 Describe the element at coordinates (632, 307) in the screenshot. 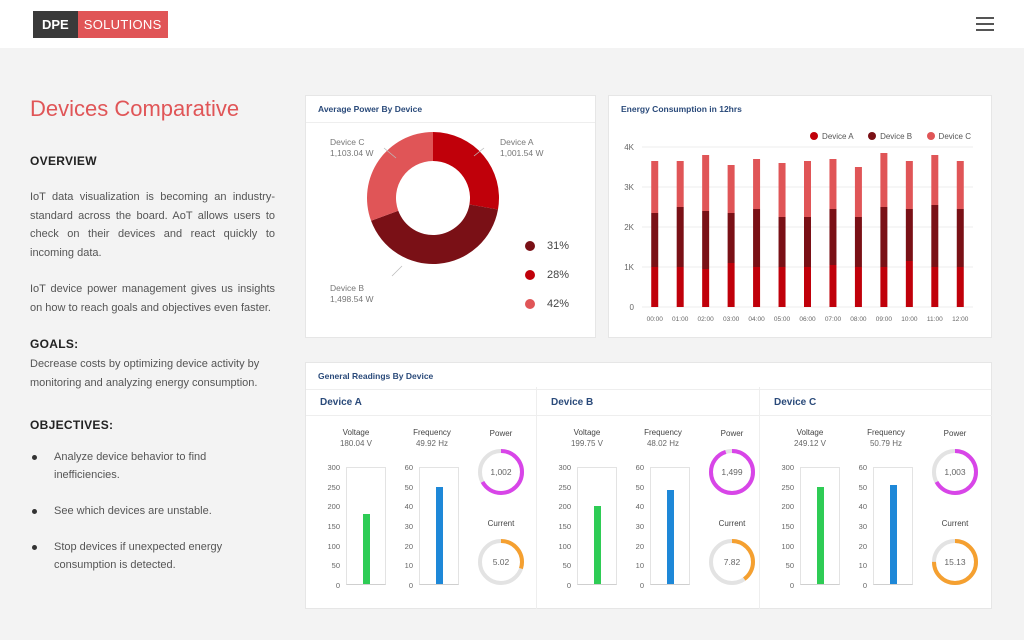

I see `y-tick-label: 0` at that location.